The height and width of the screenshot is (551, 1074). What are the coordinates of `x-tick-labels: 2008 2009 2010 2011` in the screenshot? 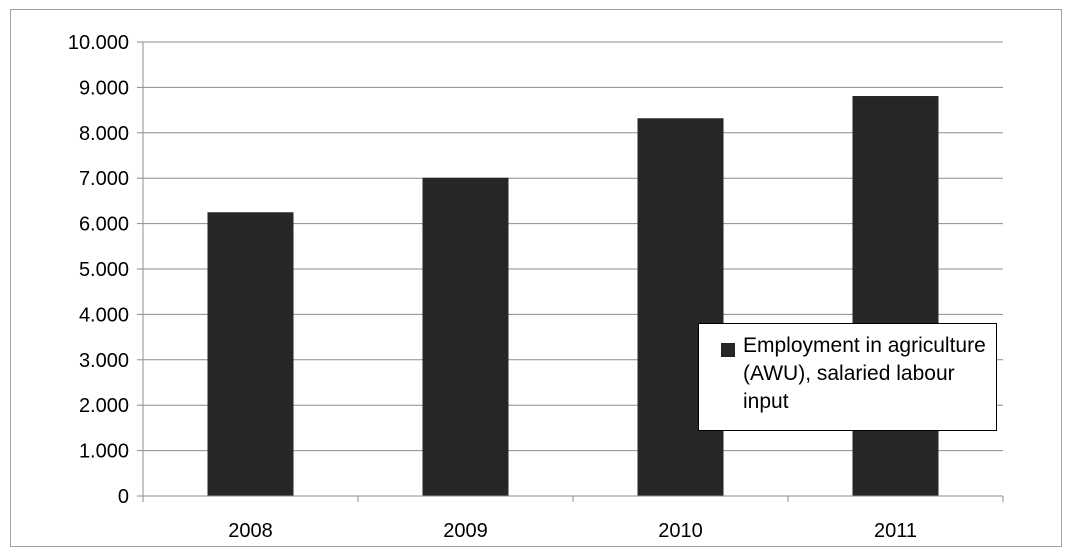 It's located at (572, 531).